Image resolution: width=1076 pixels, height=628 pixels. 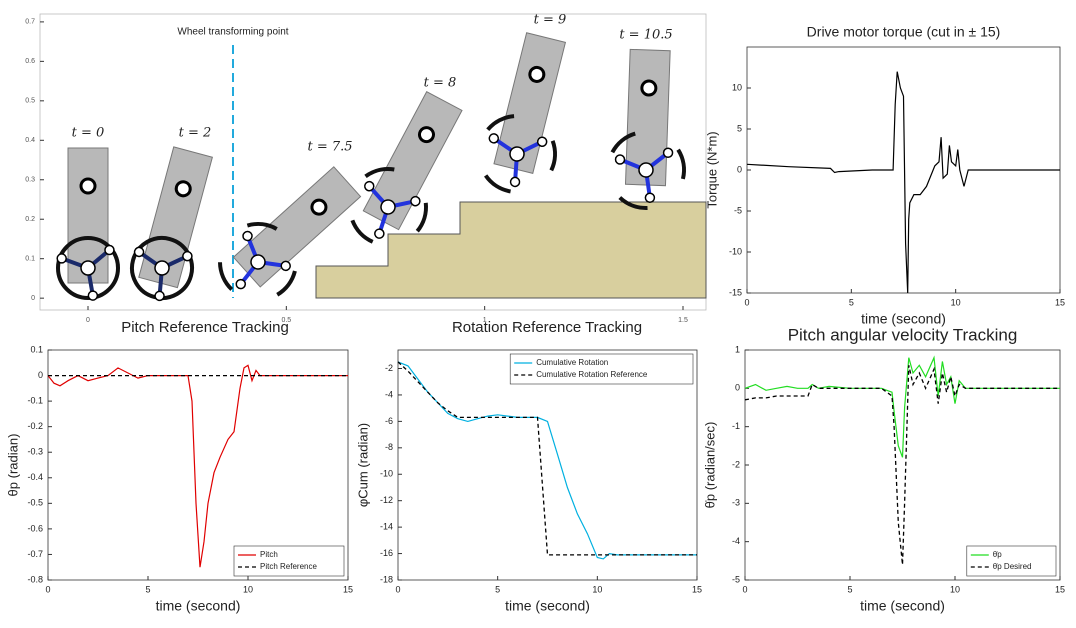 I want to click on legend-box, so click(x=289, y=561).